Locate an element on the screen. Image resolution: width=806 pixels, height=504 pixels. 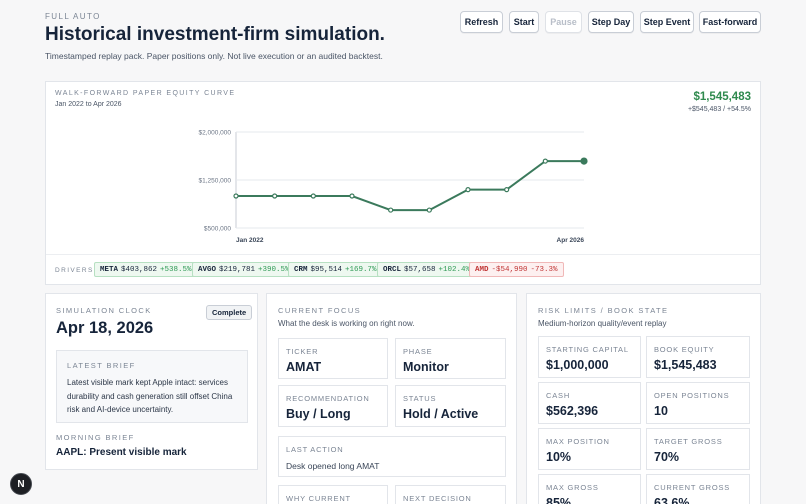
driver-chip-orcl: ORCL $57,658 +102.4% is located at coordinates (427, 269).